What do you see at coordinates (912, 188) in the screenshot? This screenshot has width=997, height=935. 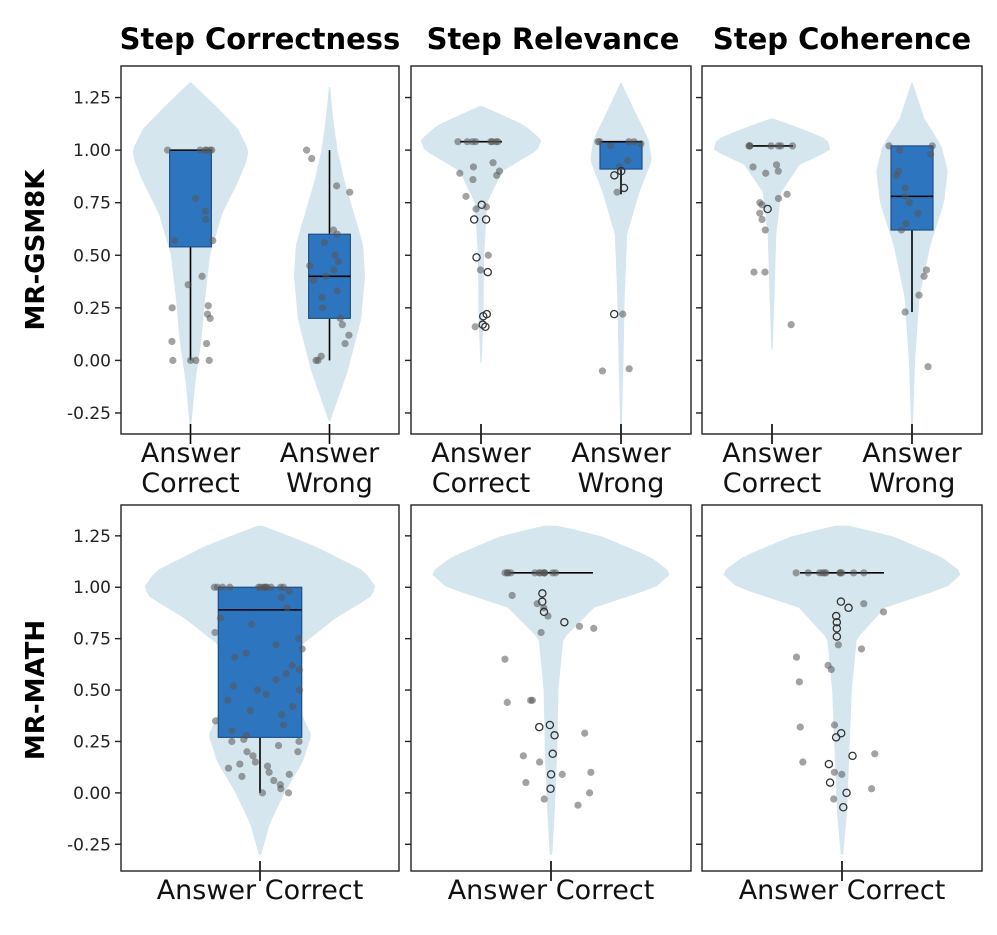 I see `box` at bounding box center [912, 188].